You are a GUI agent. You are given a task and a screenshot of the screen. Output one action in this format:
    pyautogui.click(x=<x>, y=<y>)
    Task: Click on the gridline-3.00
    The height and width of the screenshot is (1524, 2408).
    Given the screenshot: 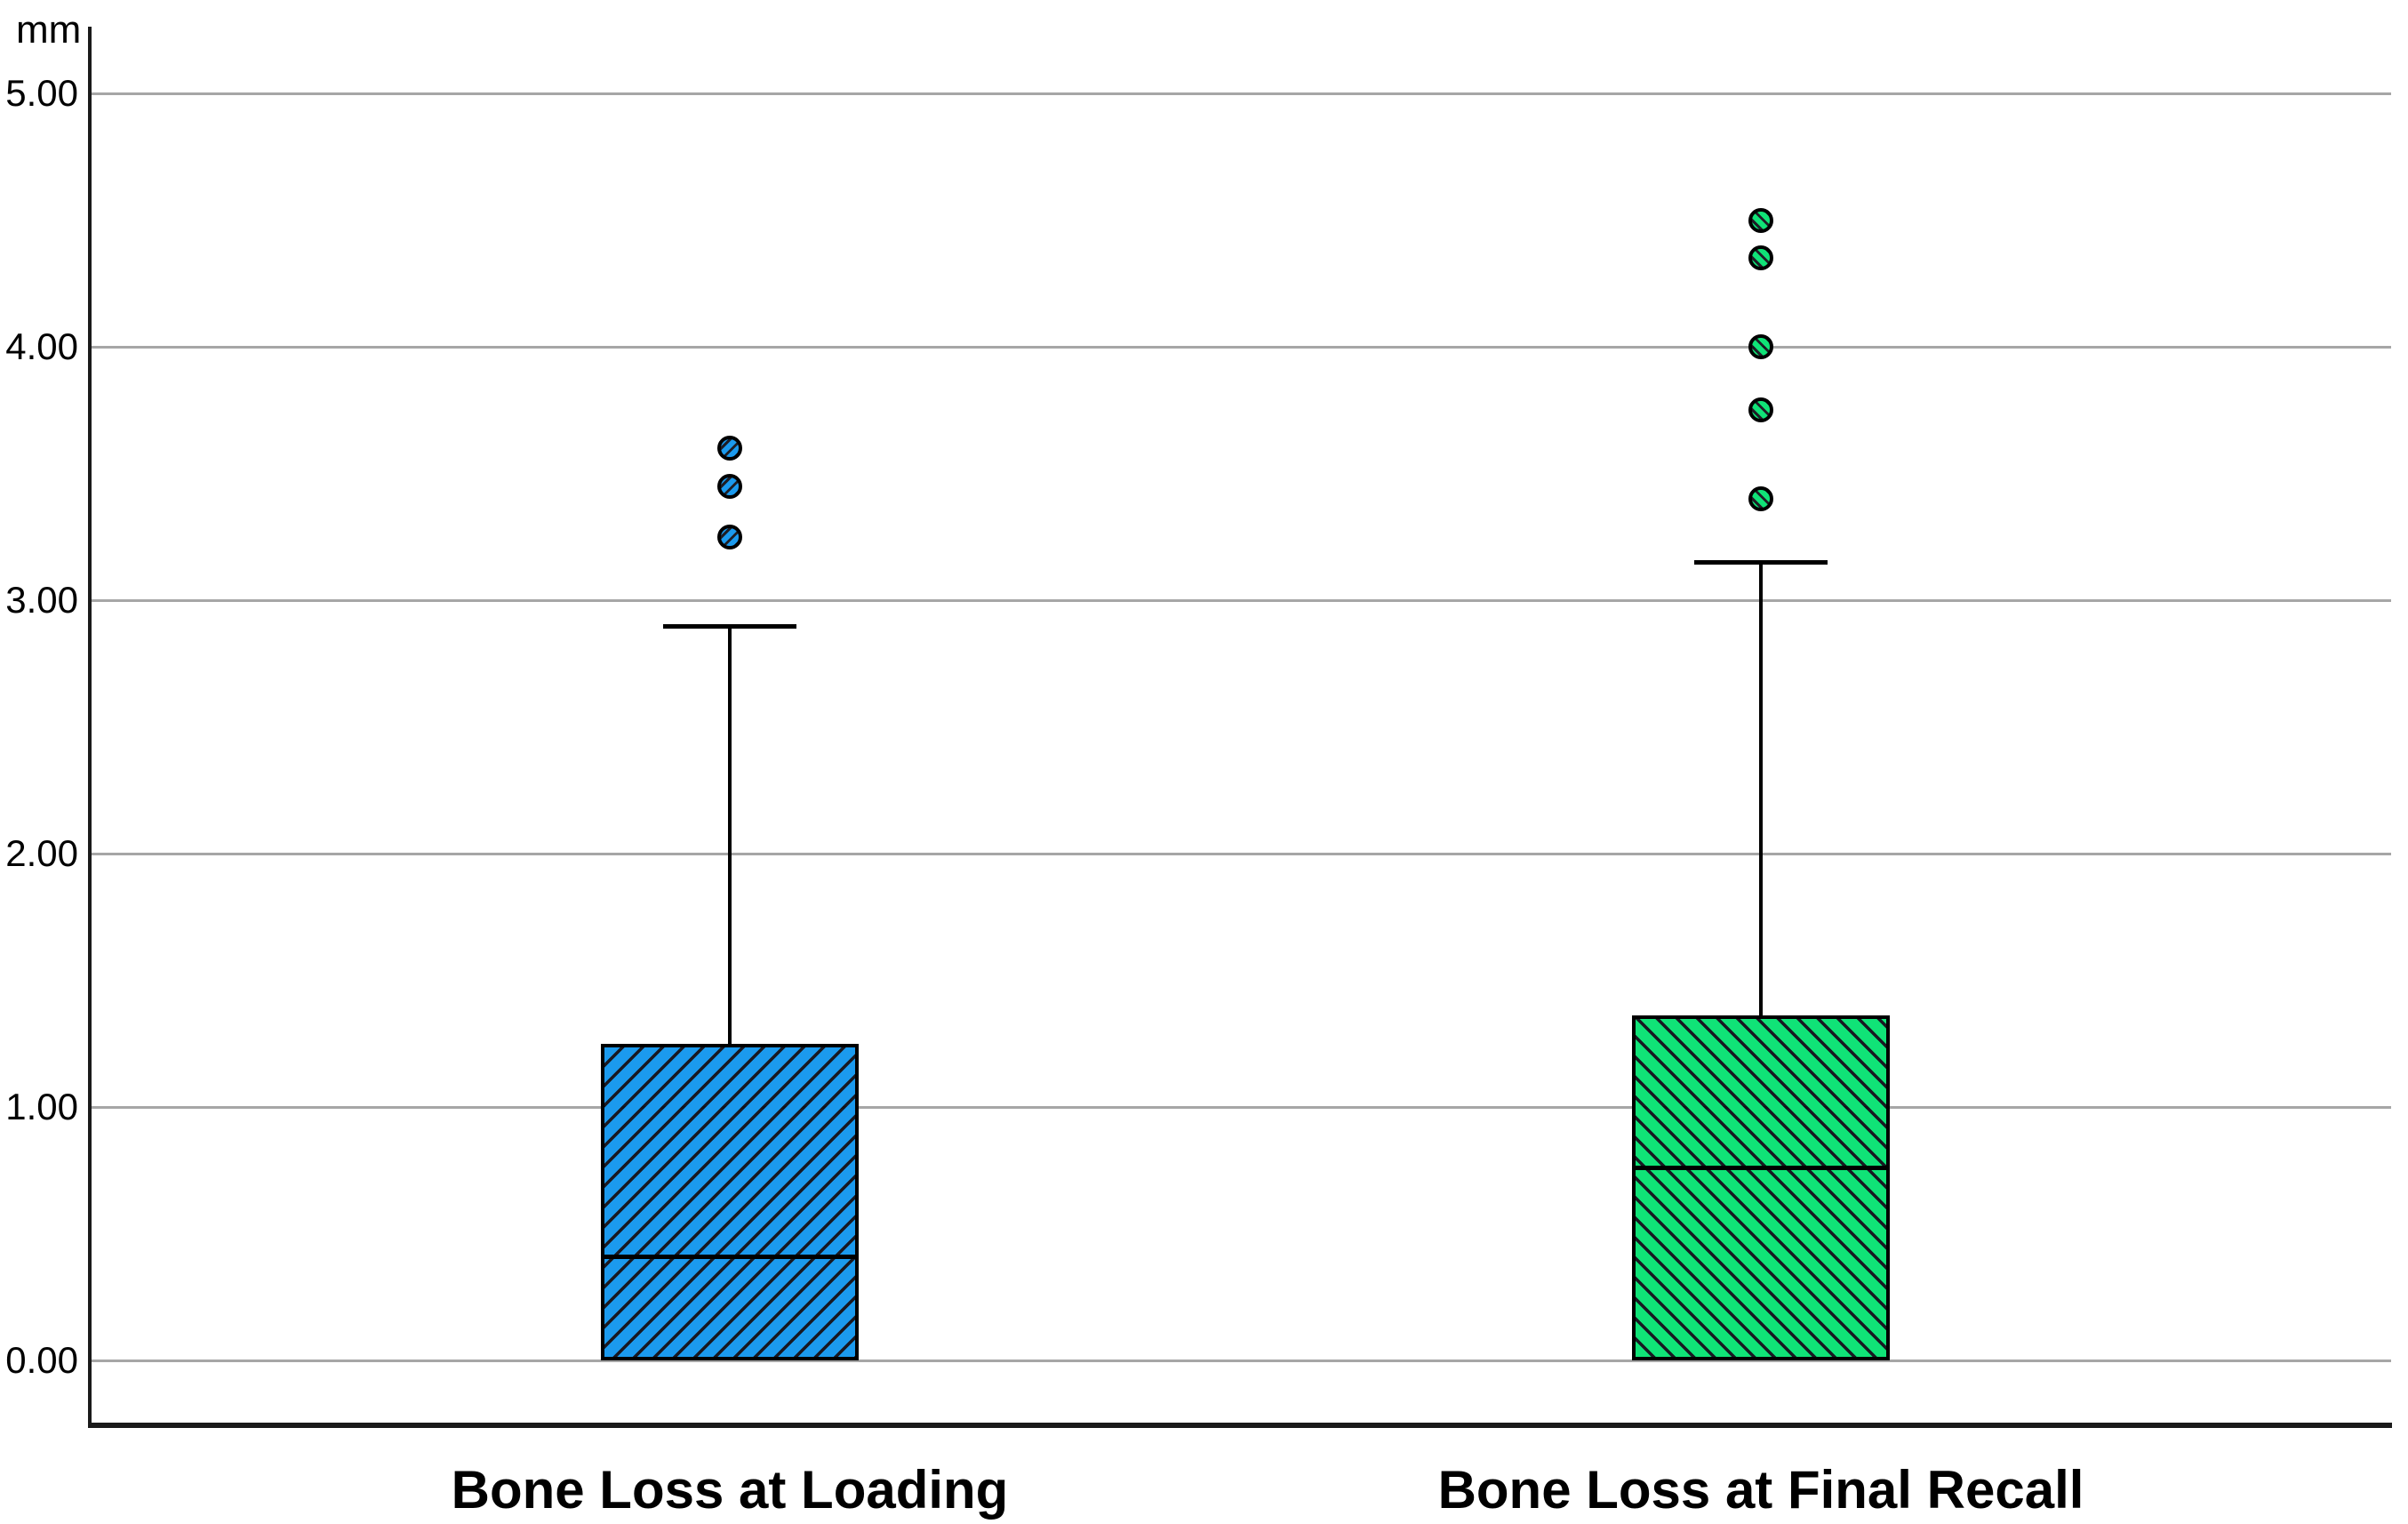 What is the action you would take?
    pyautogui.click(x=1240, y=600)
    